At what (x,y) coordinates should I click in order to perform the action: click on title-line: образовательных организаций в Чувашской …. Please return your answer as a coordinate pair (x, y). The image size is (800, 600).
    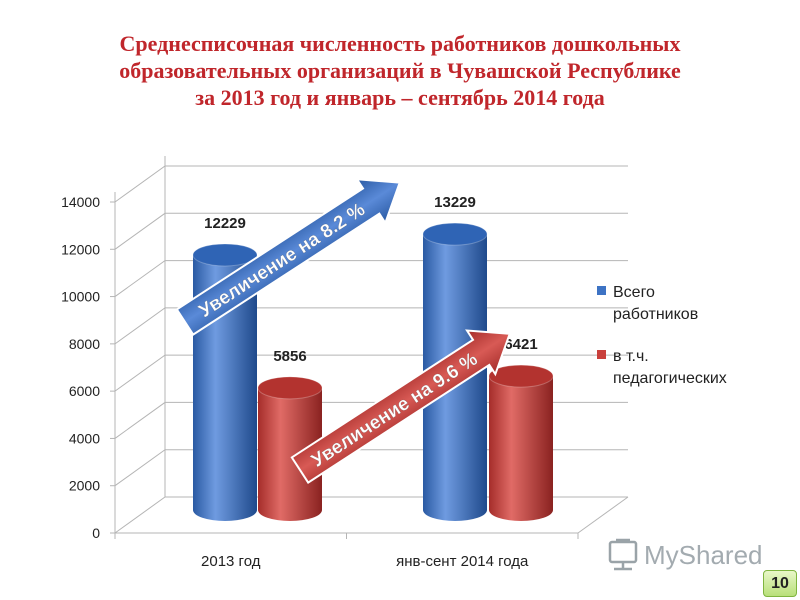
    Looking at the image, I should click on (400, 70).